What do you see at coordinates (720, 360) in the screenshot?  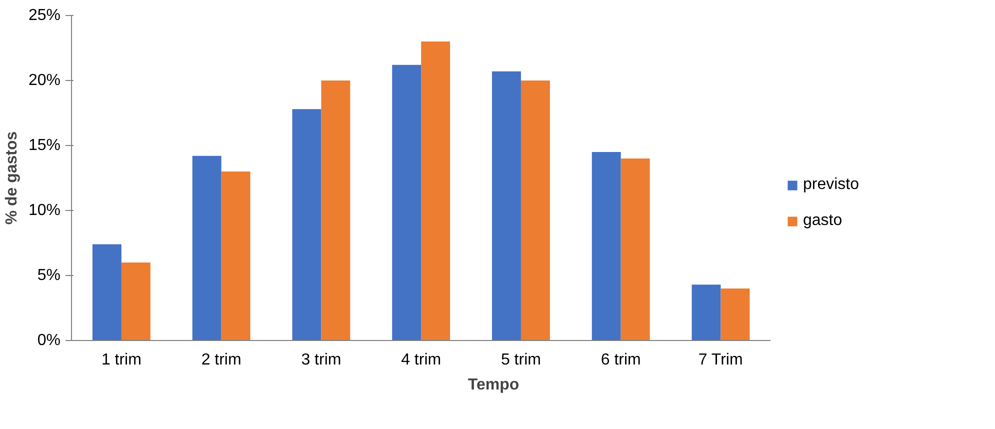 I see `x-tick-label: 7 Trim` at bounding box center [720, 360].